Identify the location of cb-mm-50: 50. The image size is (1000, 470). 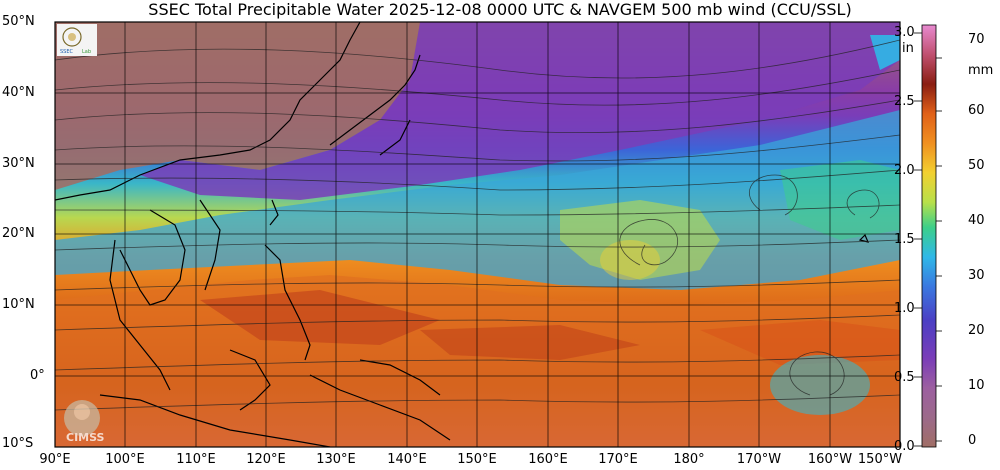
(976, 165).